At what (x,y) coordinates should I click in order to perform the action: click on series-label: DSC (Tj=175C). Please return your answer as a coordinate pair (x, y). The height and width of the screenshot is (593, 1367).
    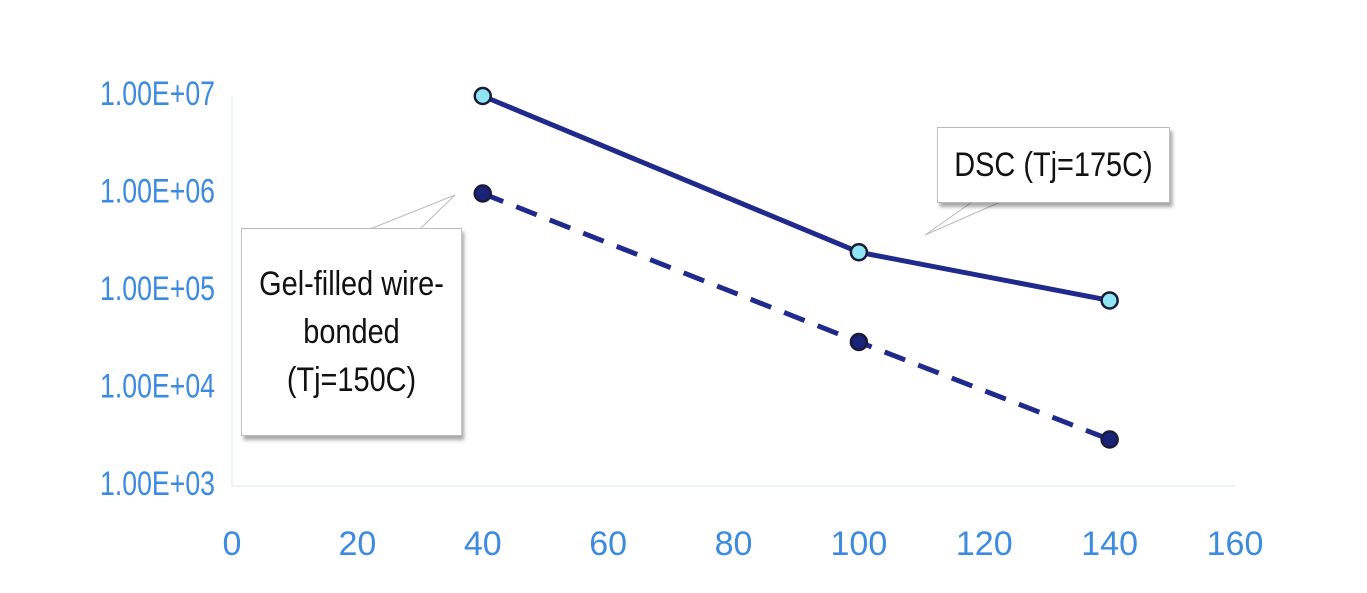
    Looking at the image, I should click on (1053, 165).